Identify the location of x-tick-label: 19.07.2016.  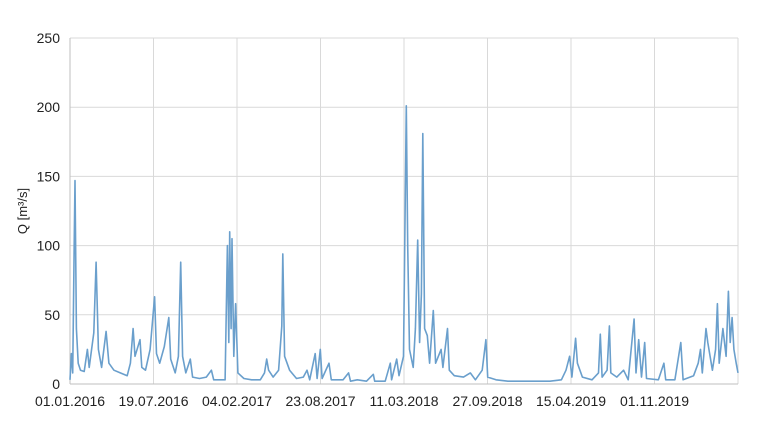
(153, 401).